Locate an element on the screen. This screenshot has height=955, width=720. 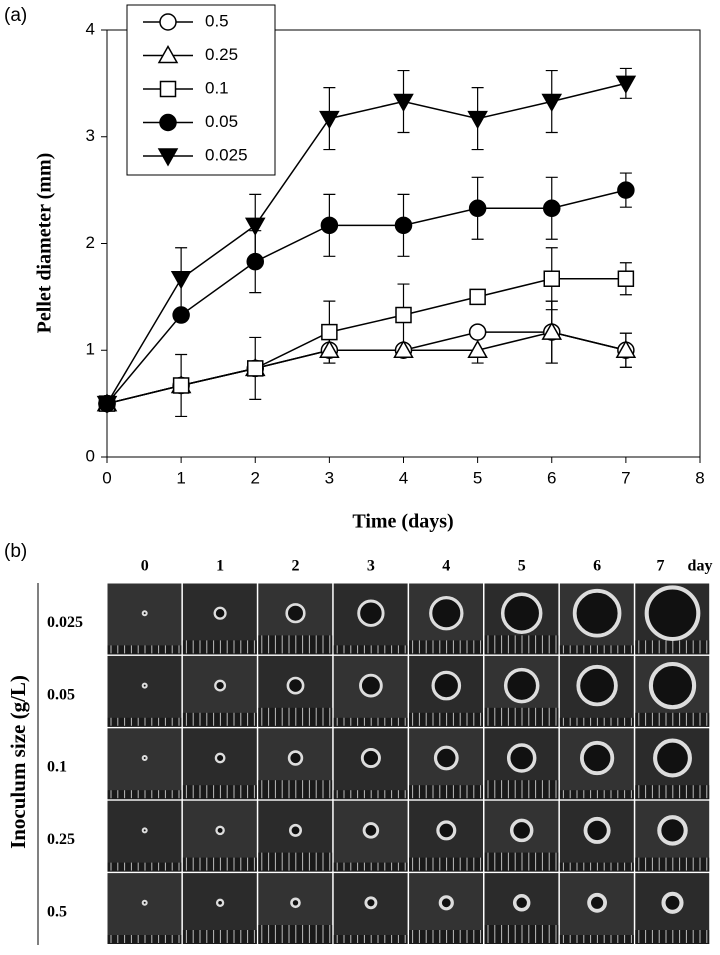
x-tick-label: 5 is located at coordinates (477, 477).